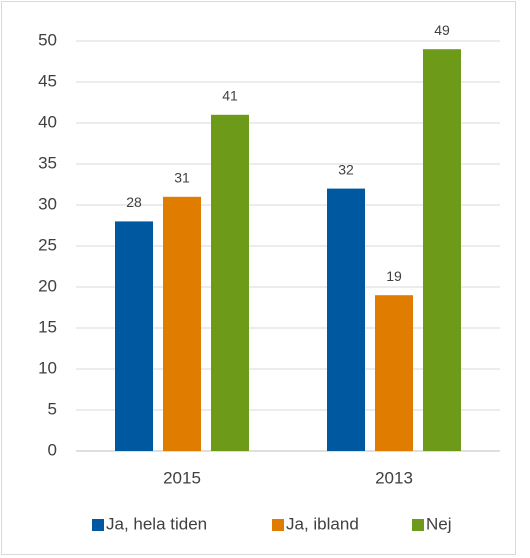 The height and width of the screenshot is (558, 530). What do you see at coordinates (47, 326) in the screenshot?
I see `y-tick-label: 15` at bounding box center [47, 326].